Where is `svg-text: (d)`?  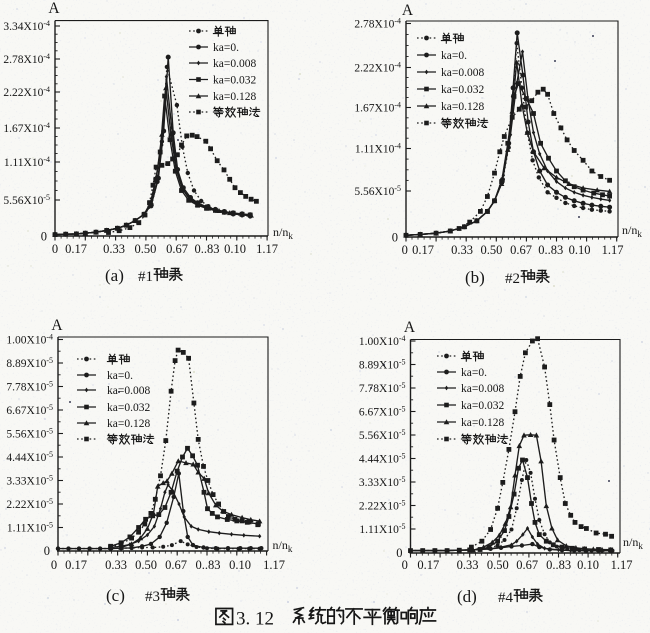
svg-text: (d) is located at coordinates (467, 596).